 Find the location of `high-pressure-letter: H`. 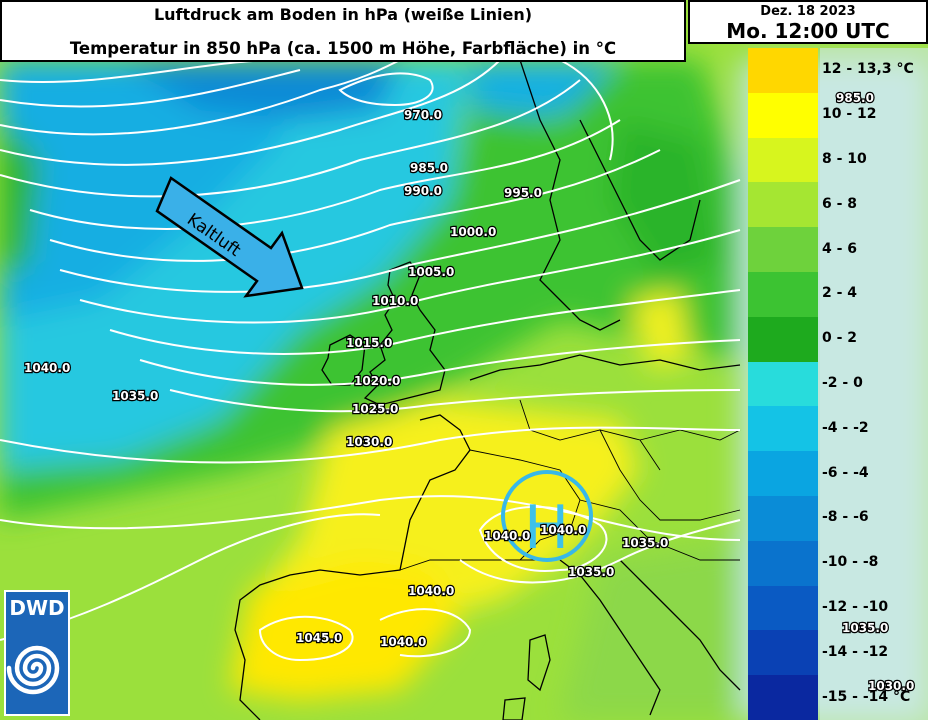

high-pressure-letter: H is located at coordinates (546, 528).